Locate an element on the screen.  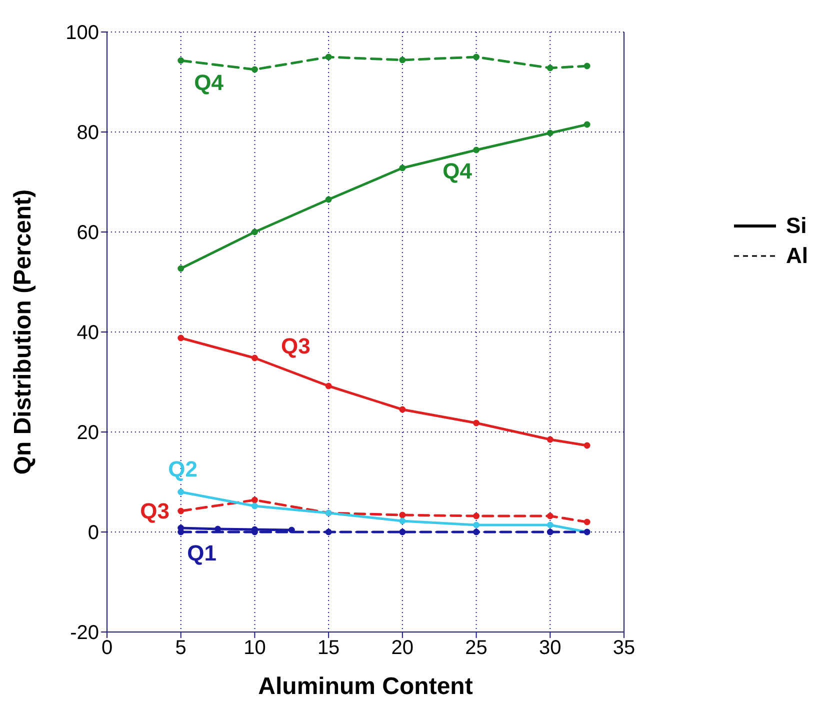
x-tick-label: 10 is located at coordinates (255, 648).